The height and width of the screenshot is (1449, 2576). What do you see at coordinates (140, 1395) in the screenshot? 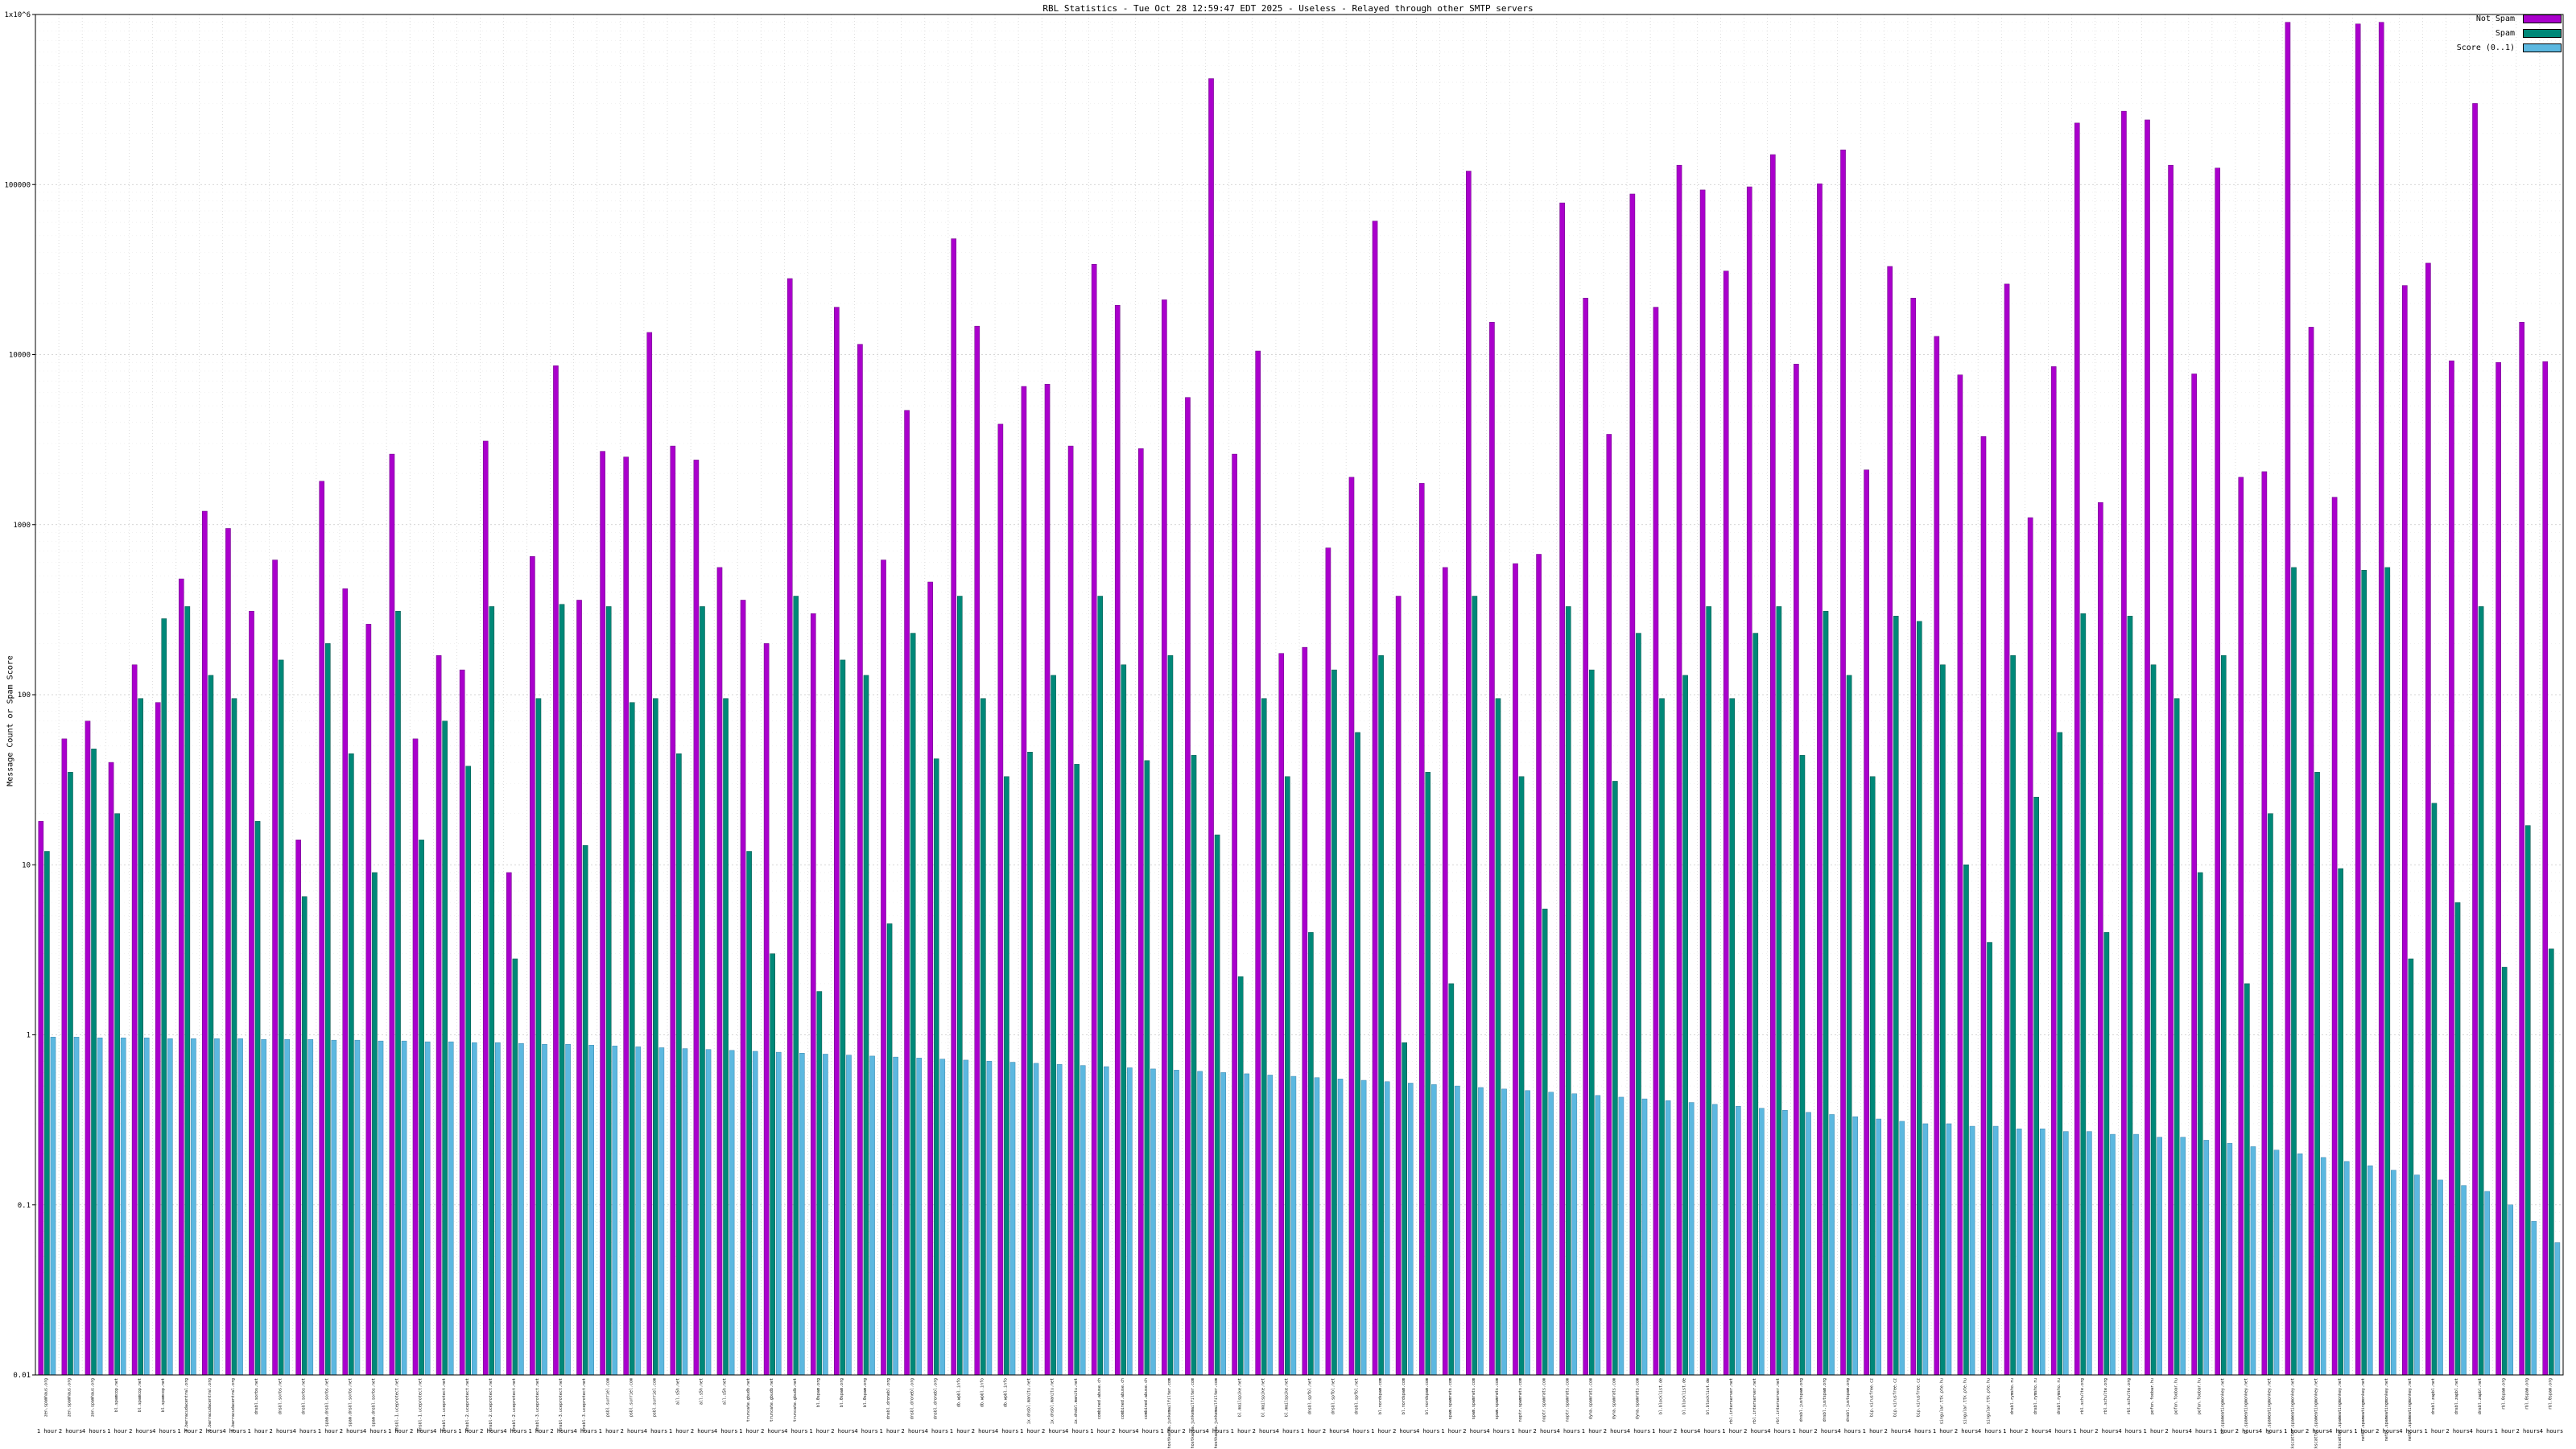
I see `x-host-label: bl.spamcop.net` at bounding box center [140, 1395].